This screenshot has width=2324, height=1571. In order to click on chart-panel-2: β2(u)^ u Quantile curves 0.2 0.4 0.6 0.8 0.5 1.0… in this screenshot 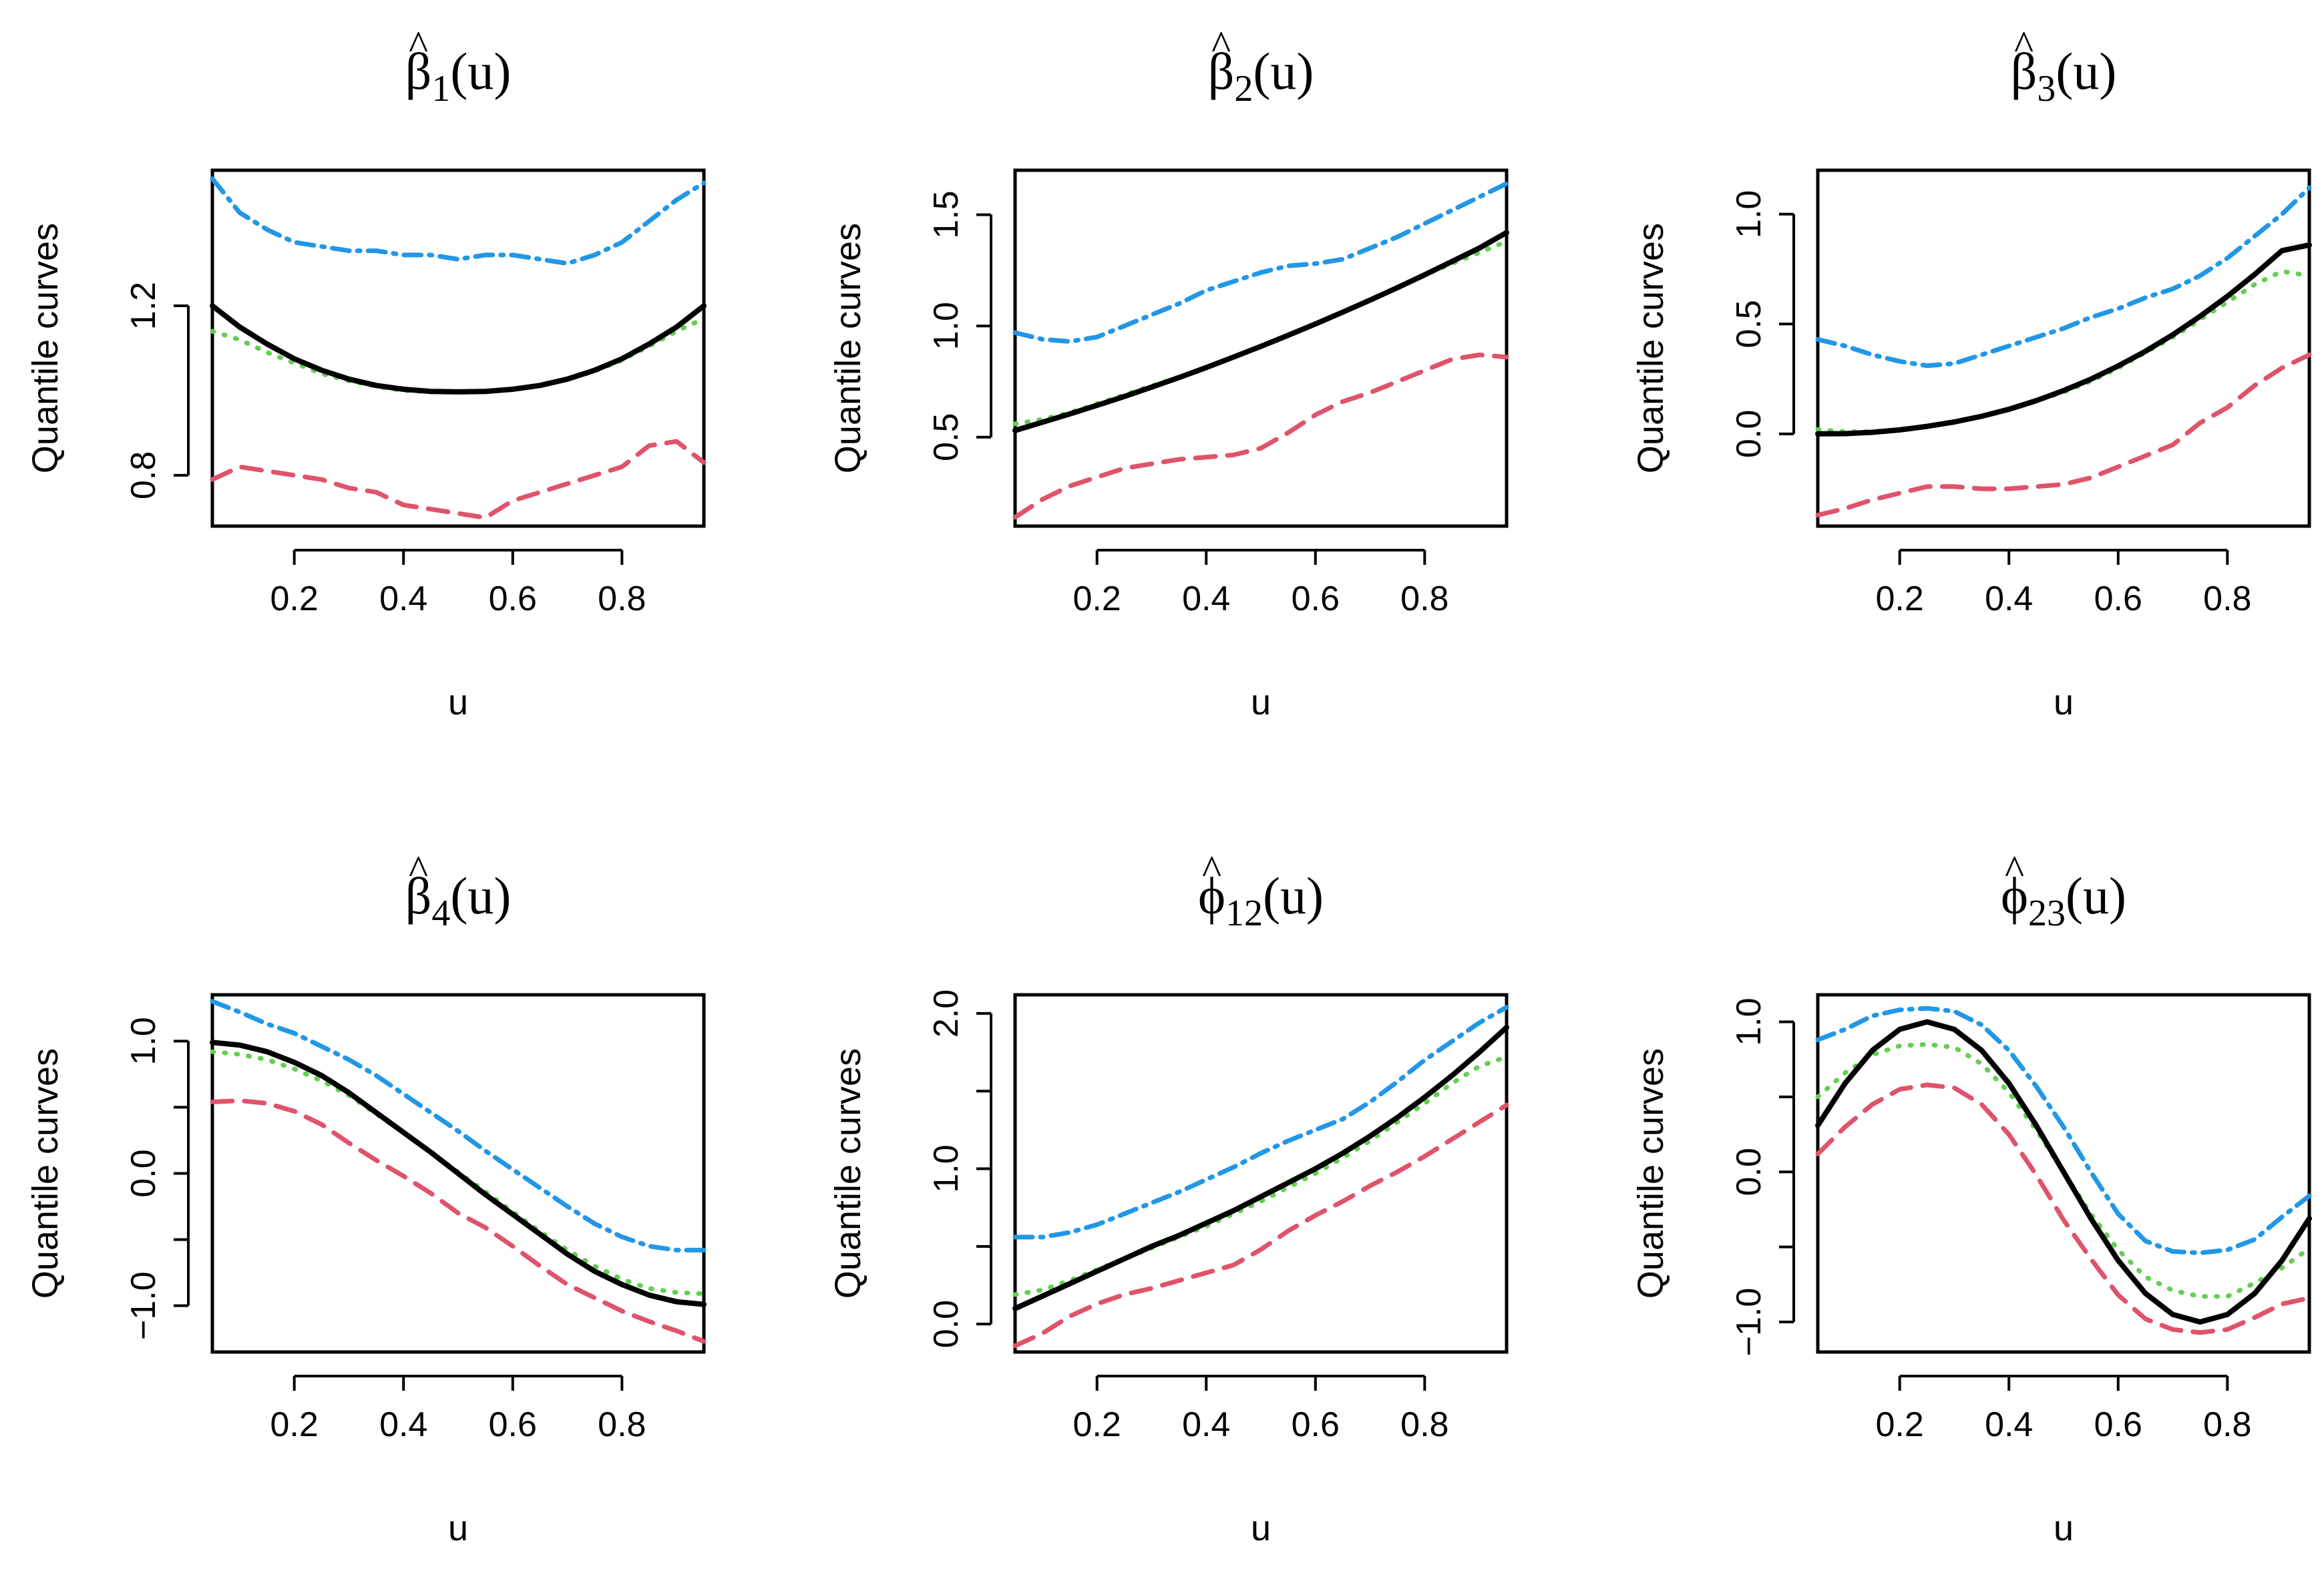, I will do `click(1168, 373)`.